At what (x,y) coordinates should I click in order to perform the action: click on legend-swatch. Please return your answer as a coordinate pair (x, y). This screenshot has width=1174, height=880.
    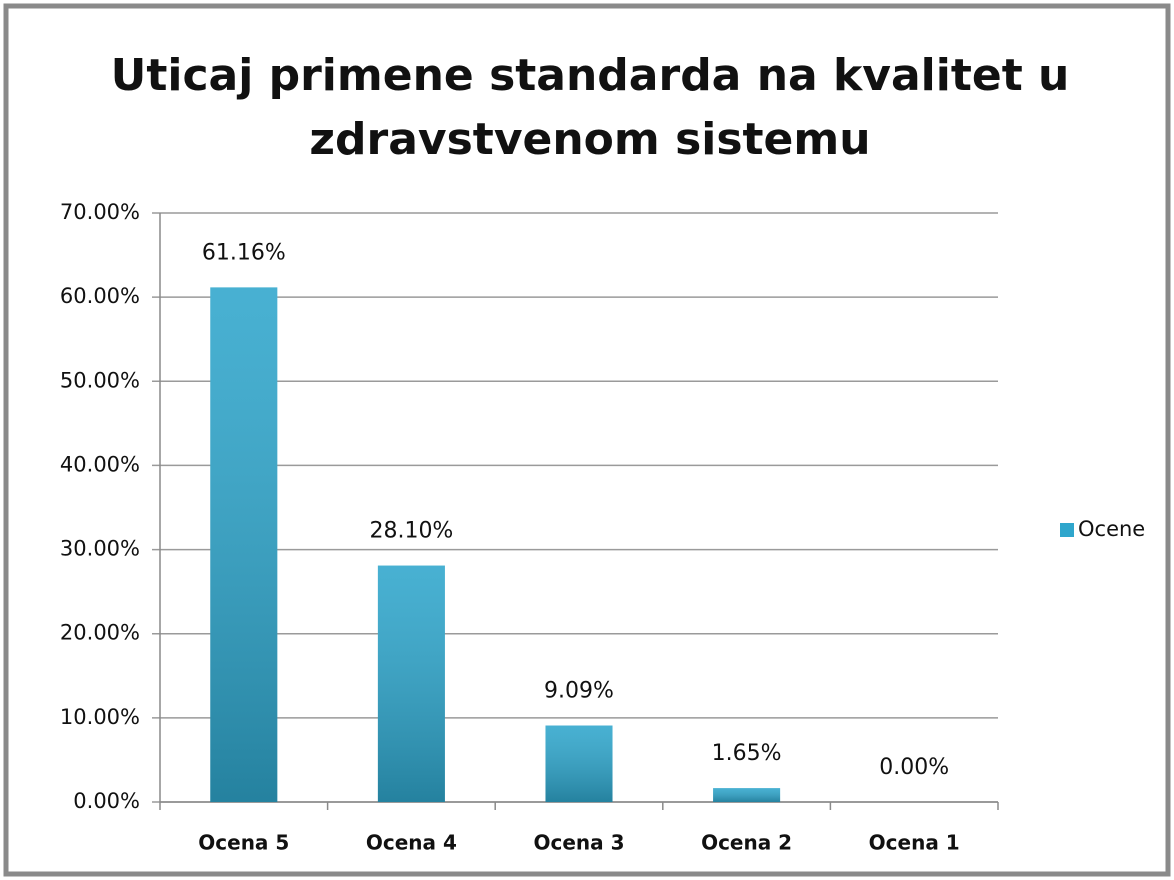
    Looking at the image, I should click on (1067, 530).